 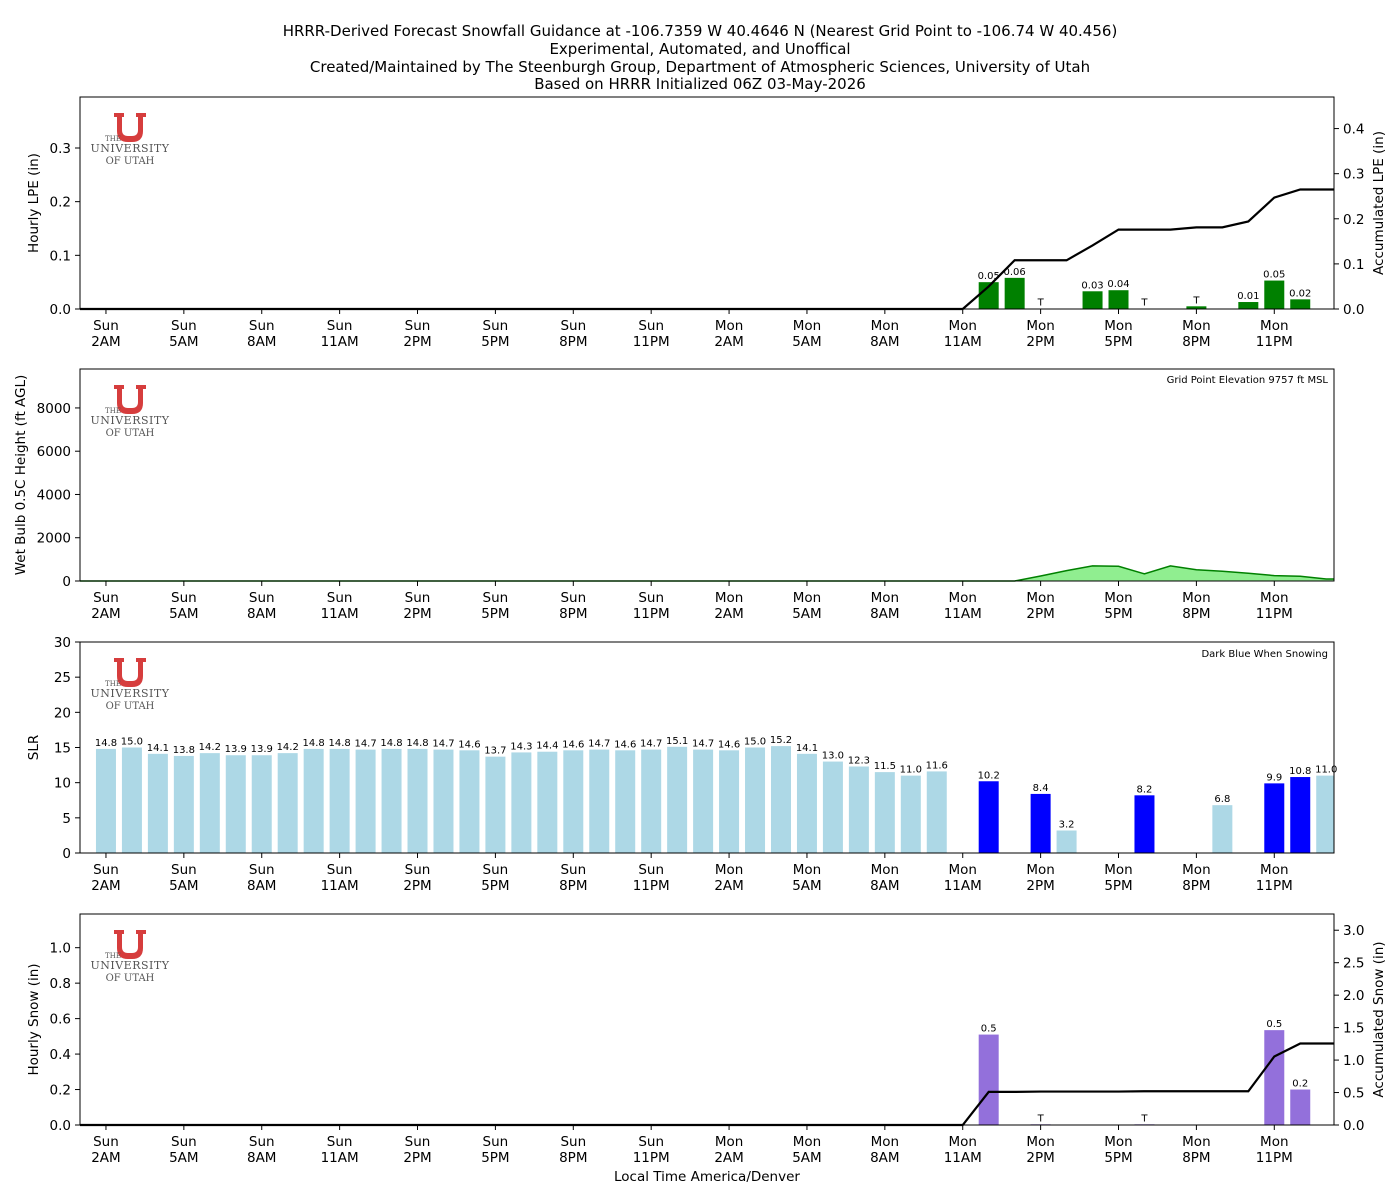 What do you see at coordinates (1144, 303) in the screenshot?
I see `lpe-bar-label: T` at bounding box center [1144, 303].